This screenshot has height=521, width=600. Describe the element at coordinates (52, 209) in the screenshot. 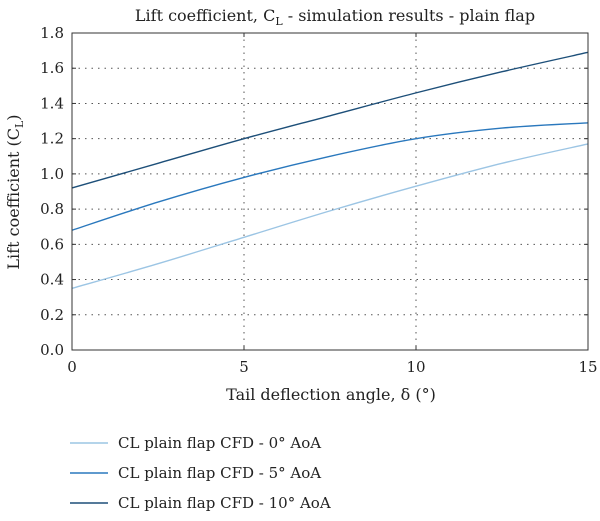

I see `y-tick-label: 0.8` at that location.